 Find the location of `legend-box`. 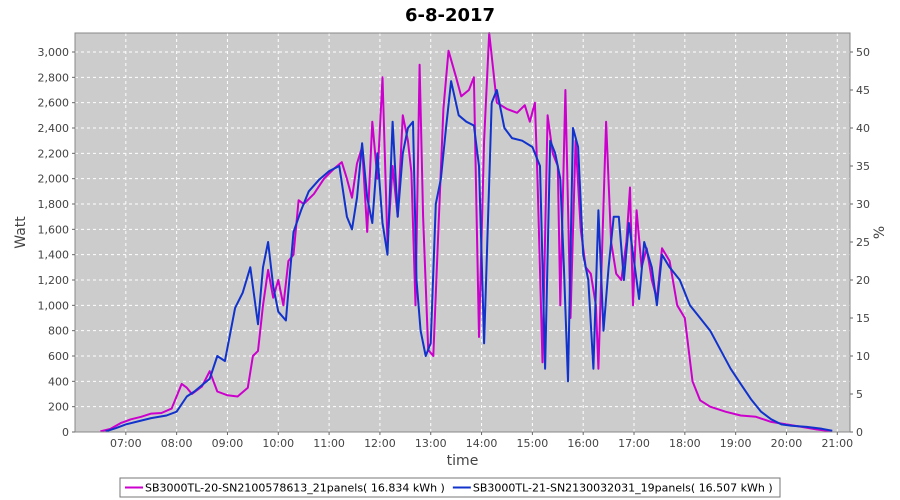

legend-box is located at coordinates (450, 487).